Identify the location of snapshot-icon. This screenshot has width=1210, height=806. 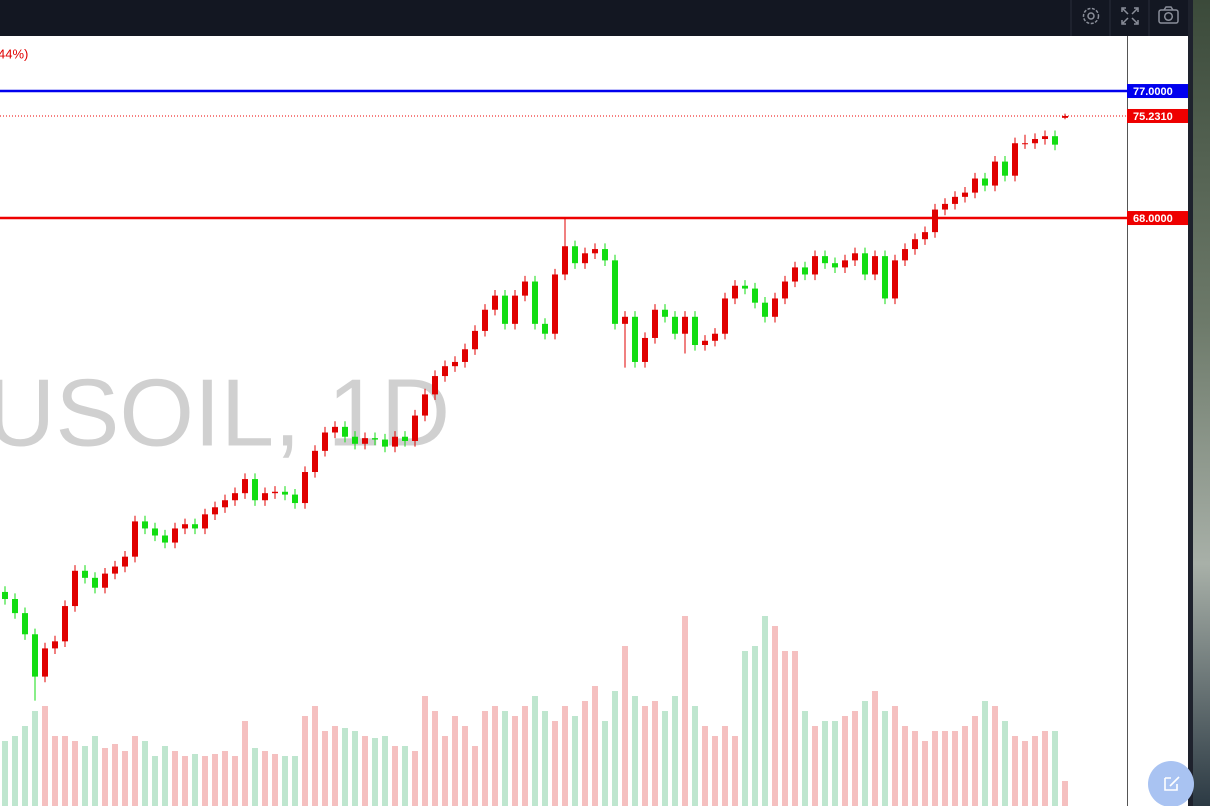
(1168, 15).